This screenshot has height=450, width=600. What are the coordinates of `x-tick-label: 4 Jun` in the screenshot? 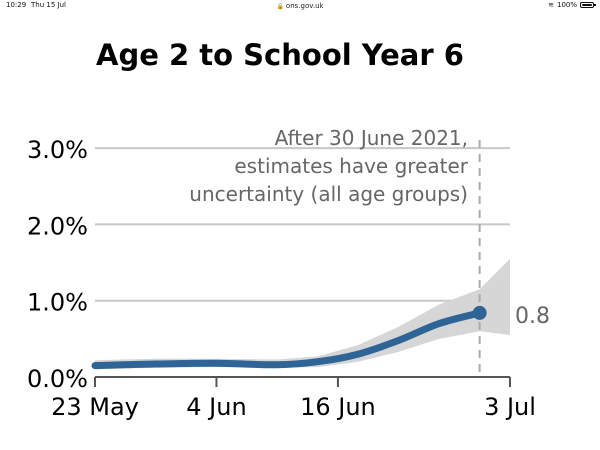 It's located at (216, 407).